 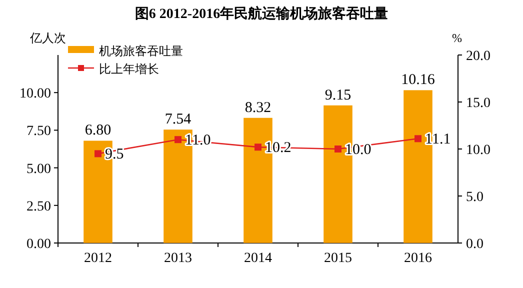 What do you see at coordinates (418, 80) in the screenshot?
I see `data-label: 10.16` at bounding box center [418, 80].